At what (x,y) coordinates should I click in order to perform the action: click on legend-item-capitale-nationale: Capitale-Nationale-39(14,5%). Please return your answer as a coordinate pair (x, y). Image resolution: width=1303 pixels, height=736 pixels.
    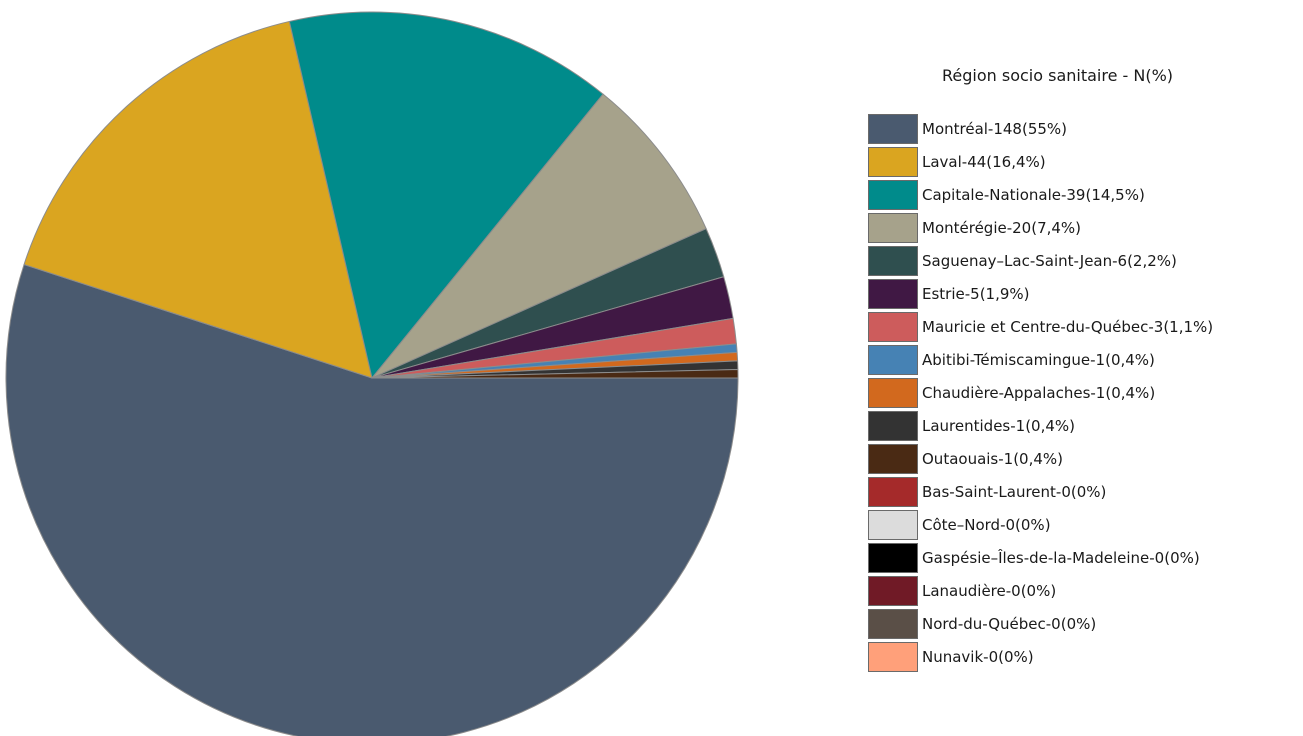
    Looking at the image, I should click on (1040, 196).